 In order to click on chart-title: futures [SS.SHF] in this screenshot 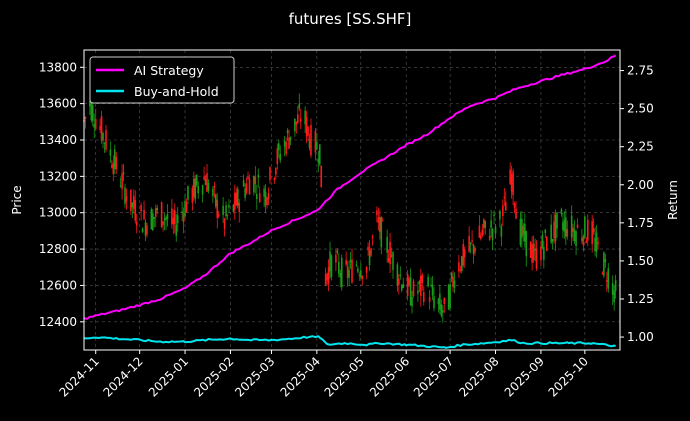, I will do `click(350, 19)`.